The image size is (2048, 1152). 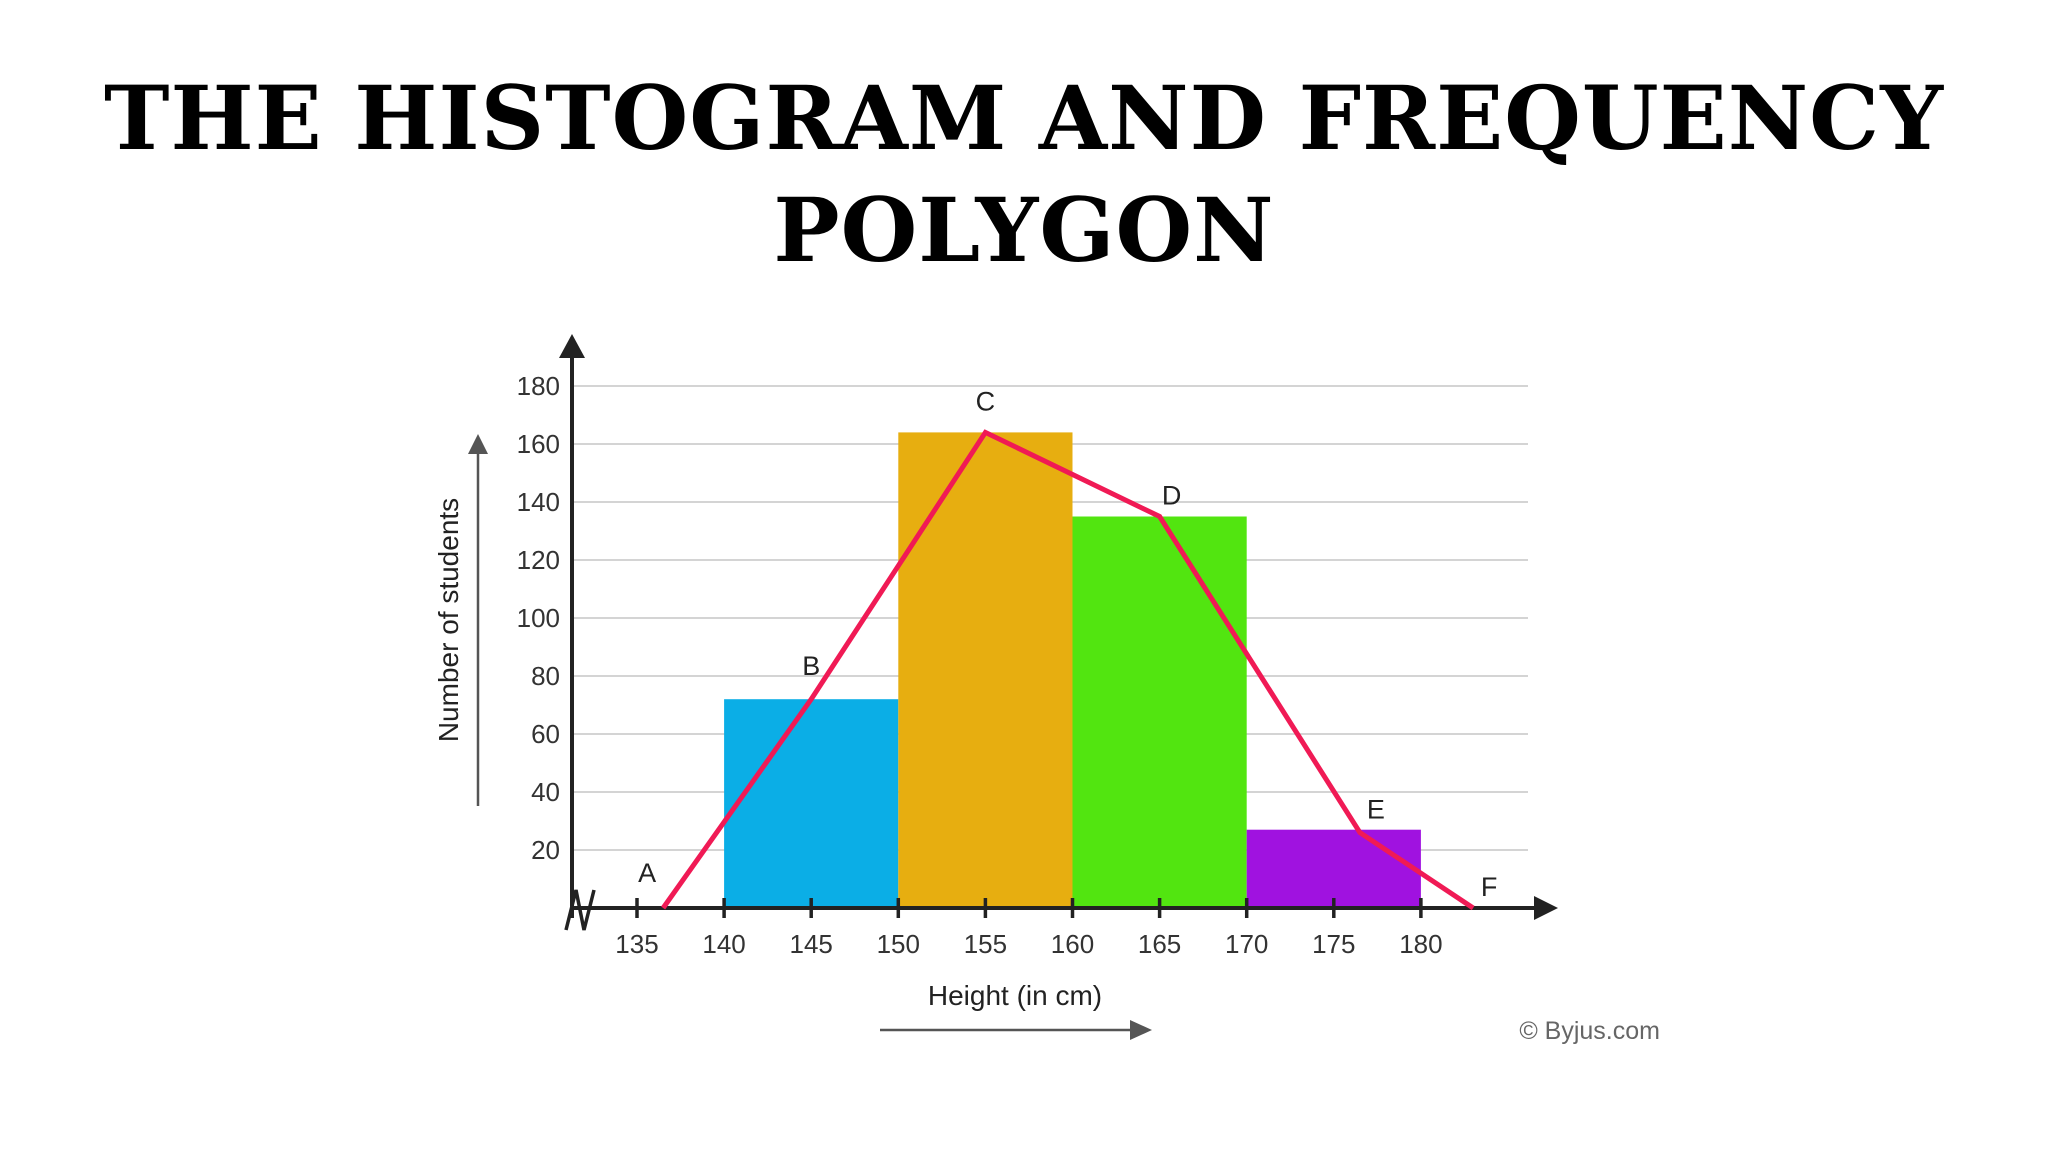 What do you see at coordinates (1159, 944) in the screenshot?
I see `x-tick-label-165: 165` at bounding box center [1159, 944].